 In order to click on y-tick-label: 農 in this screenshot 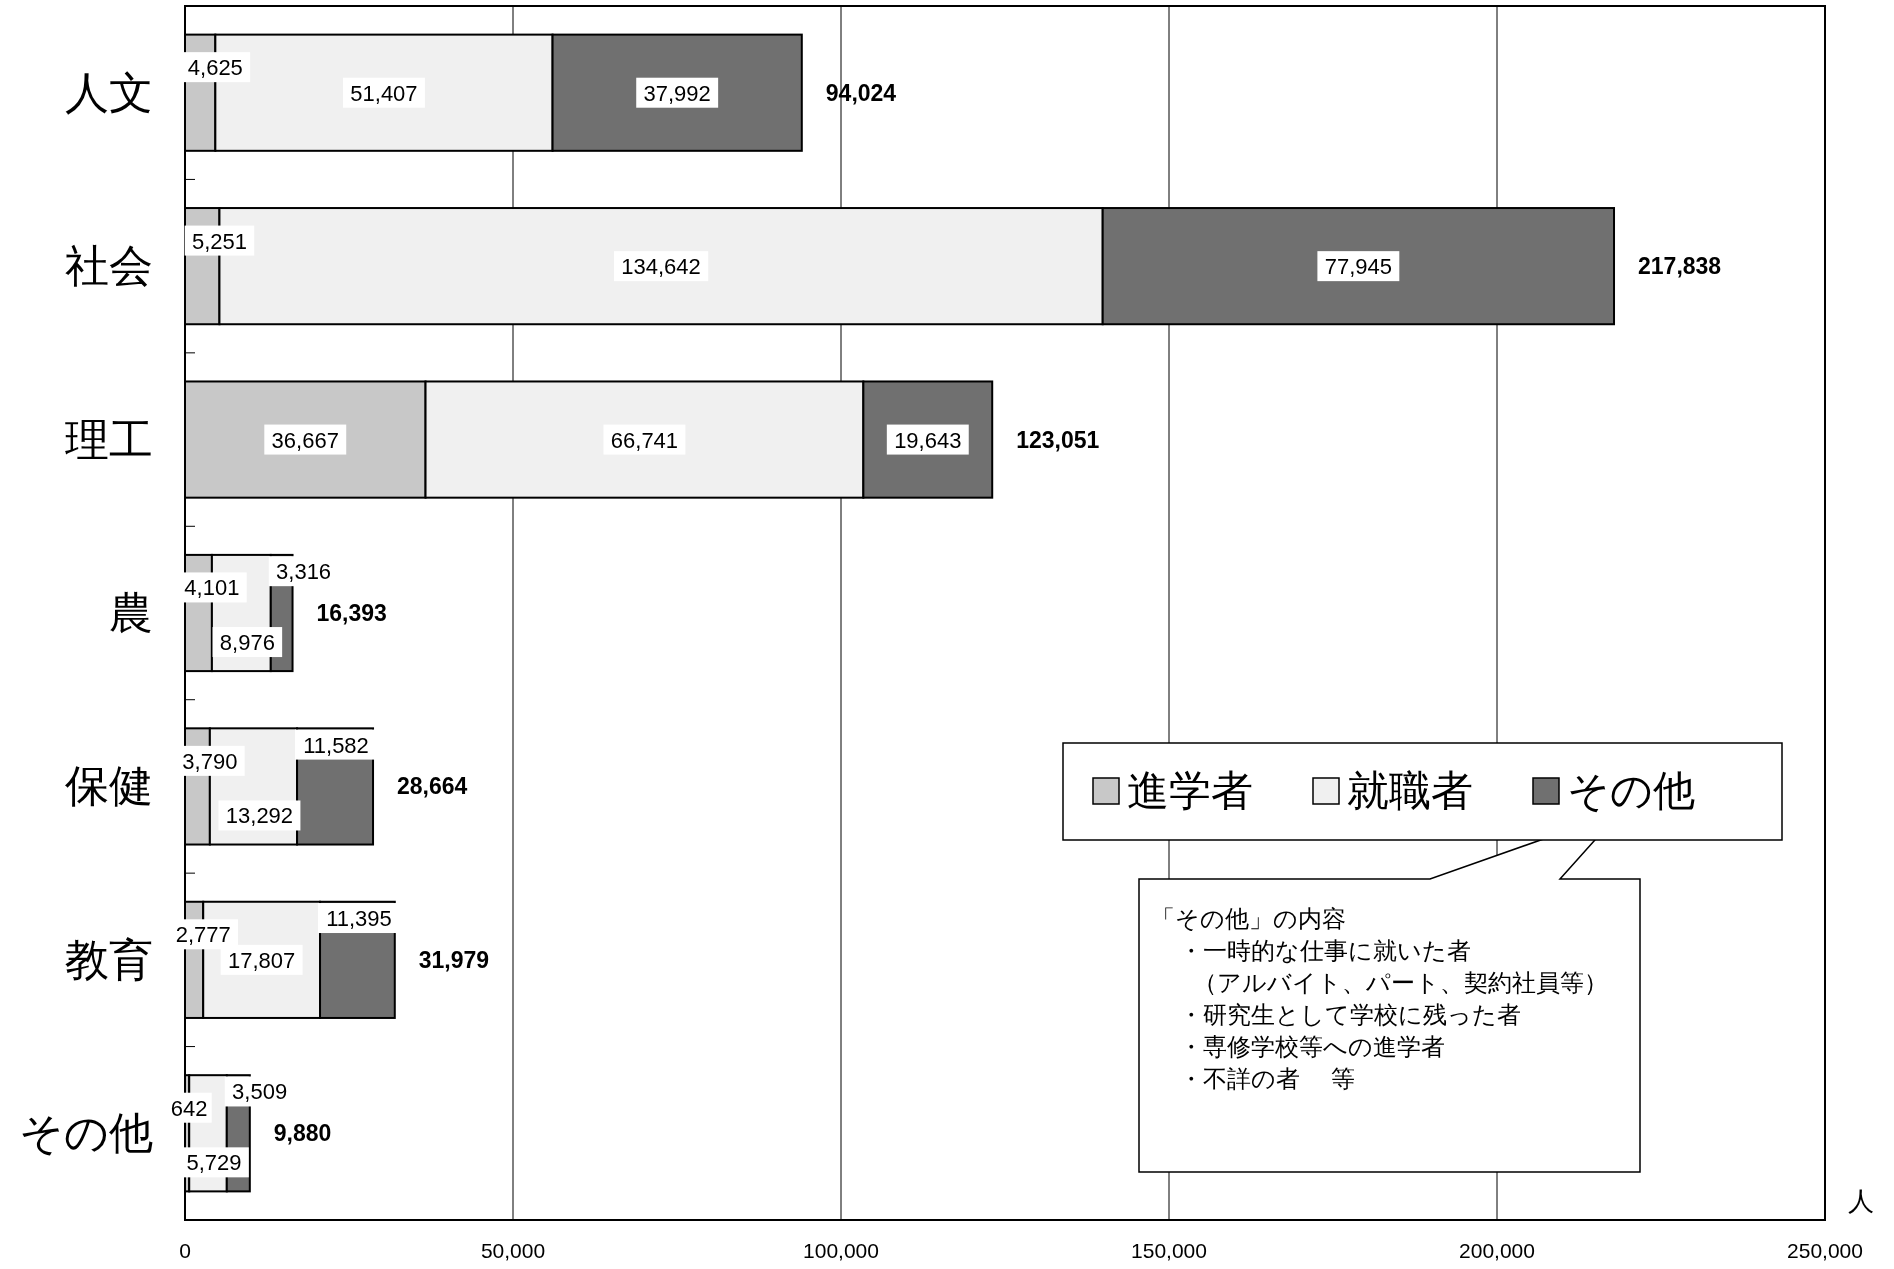, I will do `click(131, 612)`.